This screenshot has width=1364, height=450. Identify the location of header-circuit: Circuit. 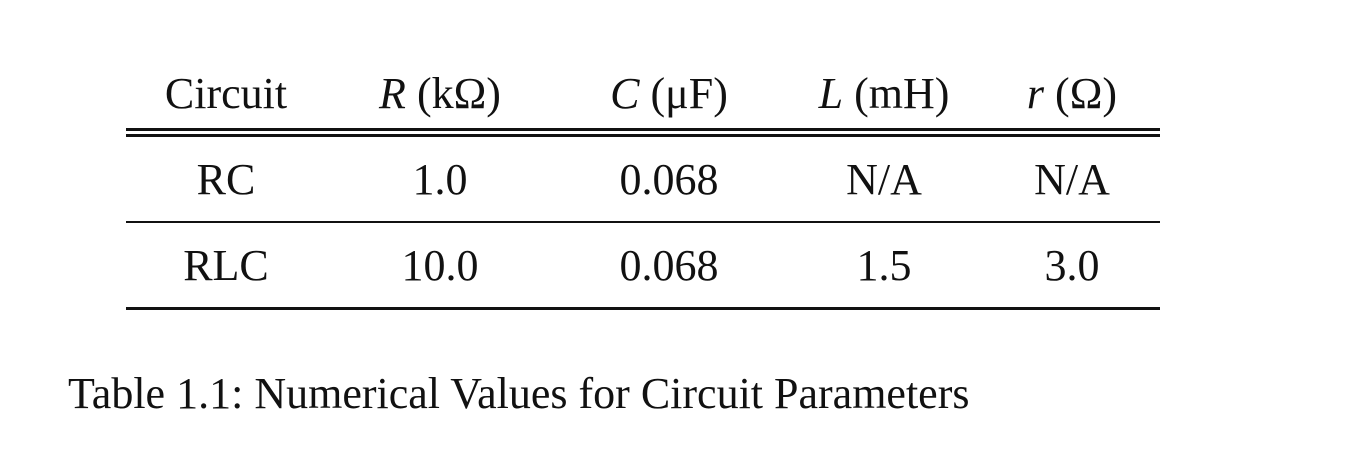
(226, 94).